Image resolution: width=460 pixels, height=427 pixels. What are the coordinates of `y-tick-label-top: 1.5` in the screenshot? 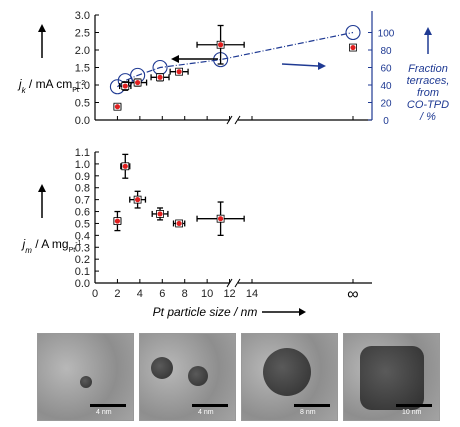 It's located at (82, 69).